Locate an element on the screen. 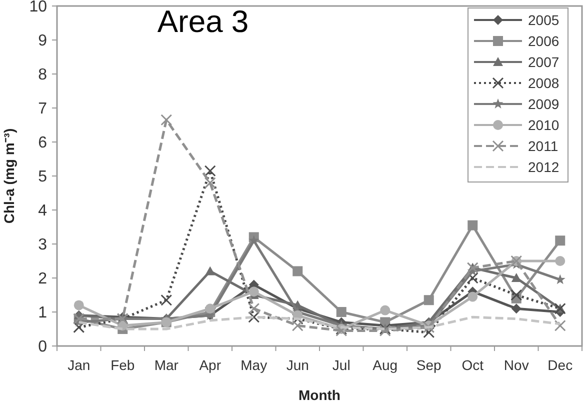 This screenshot has width=587, height=418. x-tick-label: May is located at coordinates (254, 365).